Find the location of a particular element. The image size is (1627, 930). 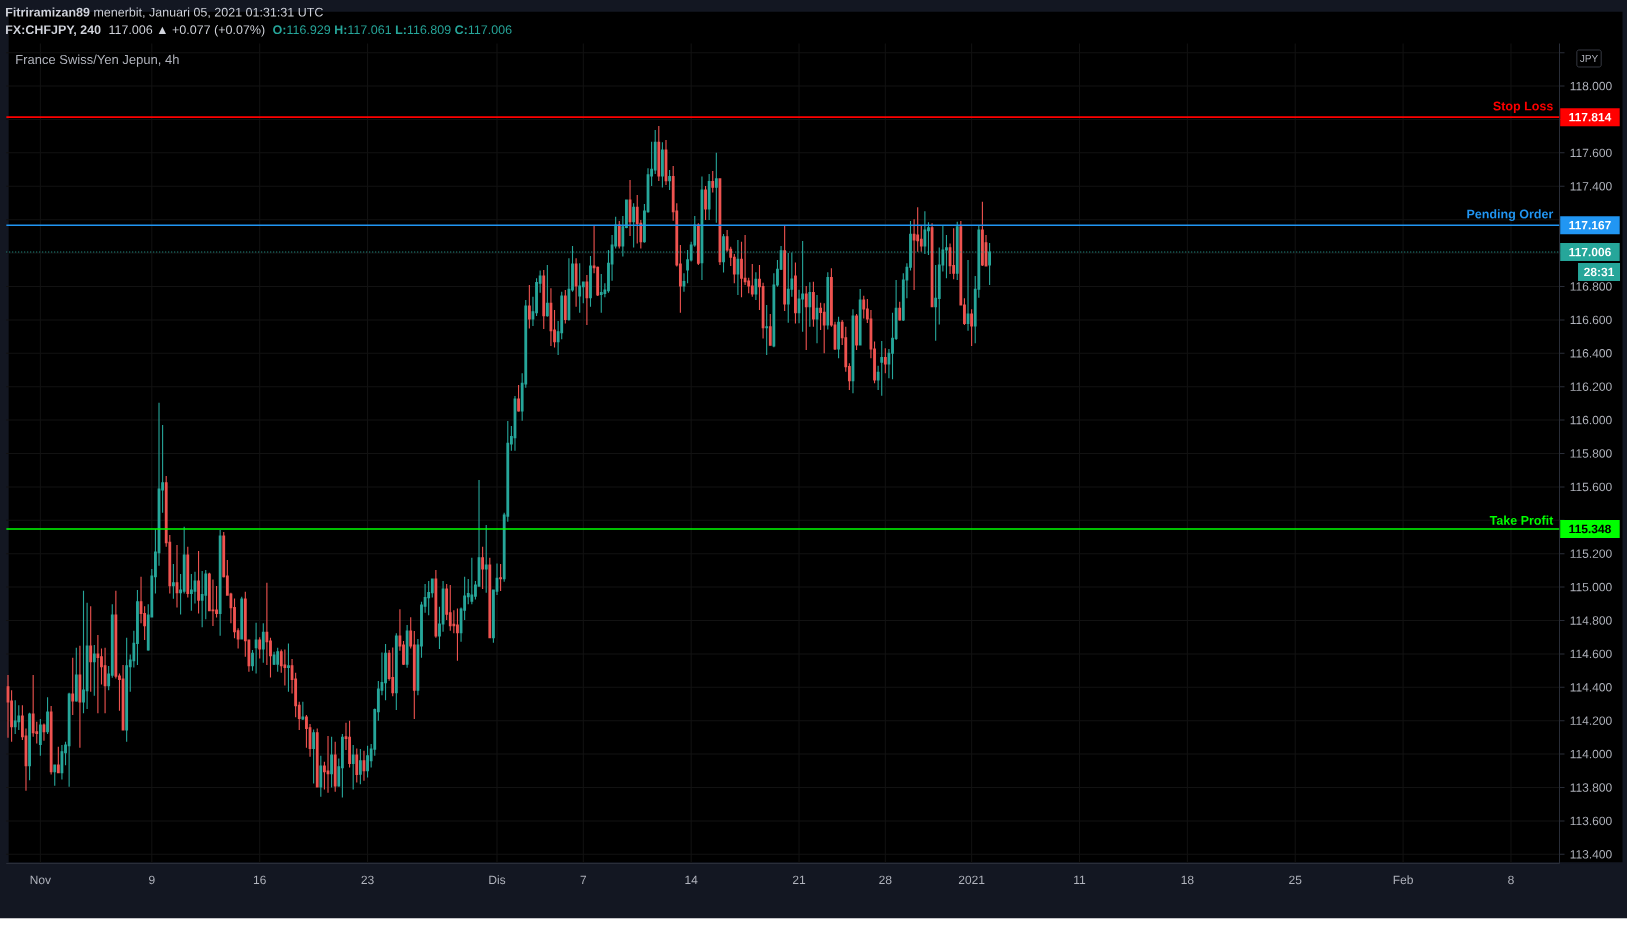

y-tick-label: 115.800 is located at coordinates (1591, 453).